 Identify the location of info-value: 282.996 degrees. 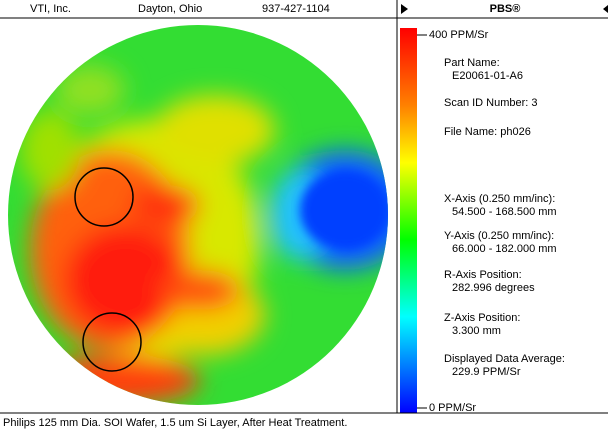
(493, 288).